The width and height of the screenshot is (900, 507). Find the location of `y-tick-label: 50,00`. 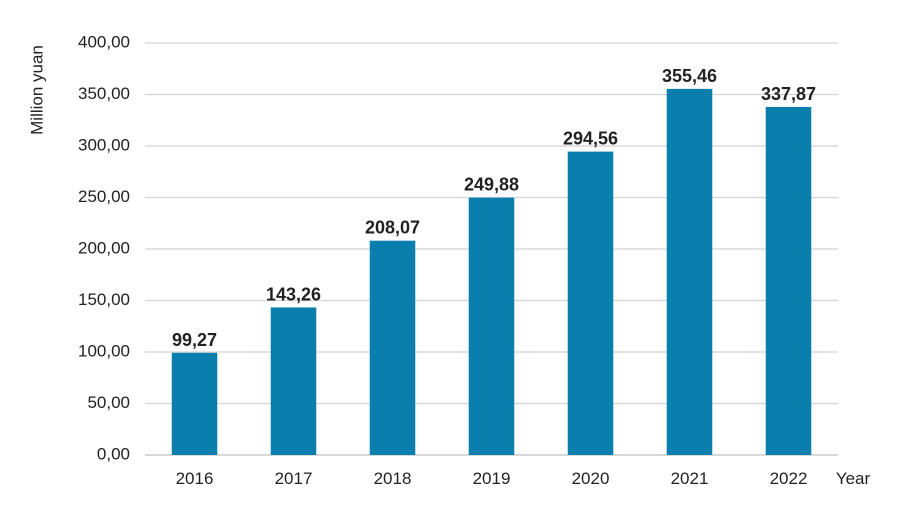

y-tick-label: 50,00 is located at coordinates (108, 402).